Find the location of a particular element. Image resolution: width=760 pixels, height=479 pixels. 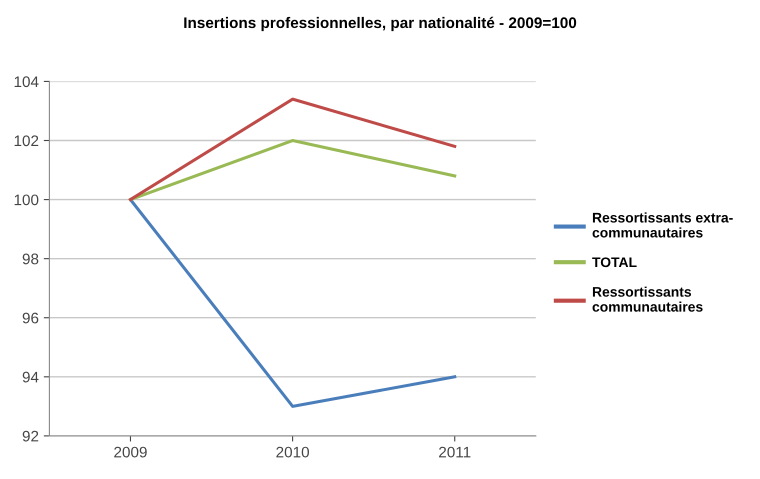

legend-label: TOTAL is located at coordinates (614, 262).